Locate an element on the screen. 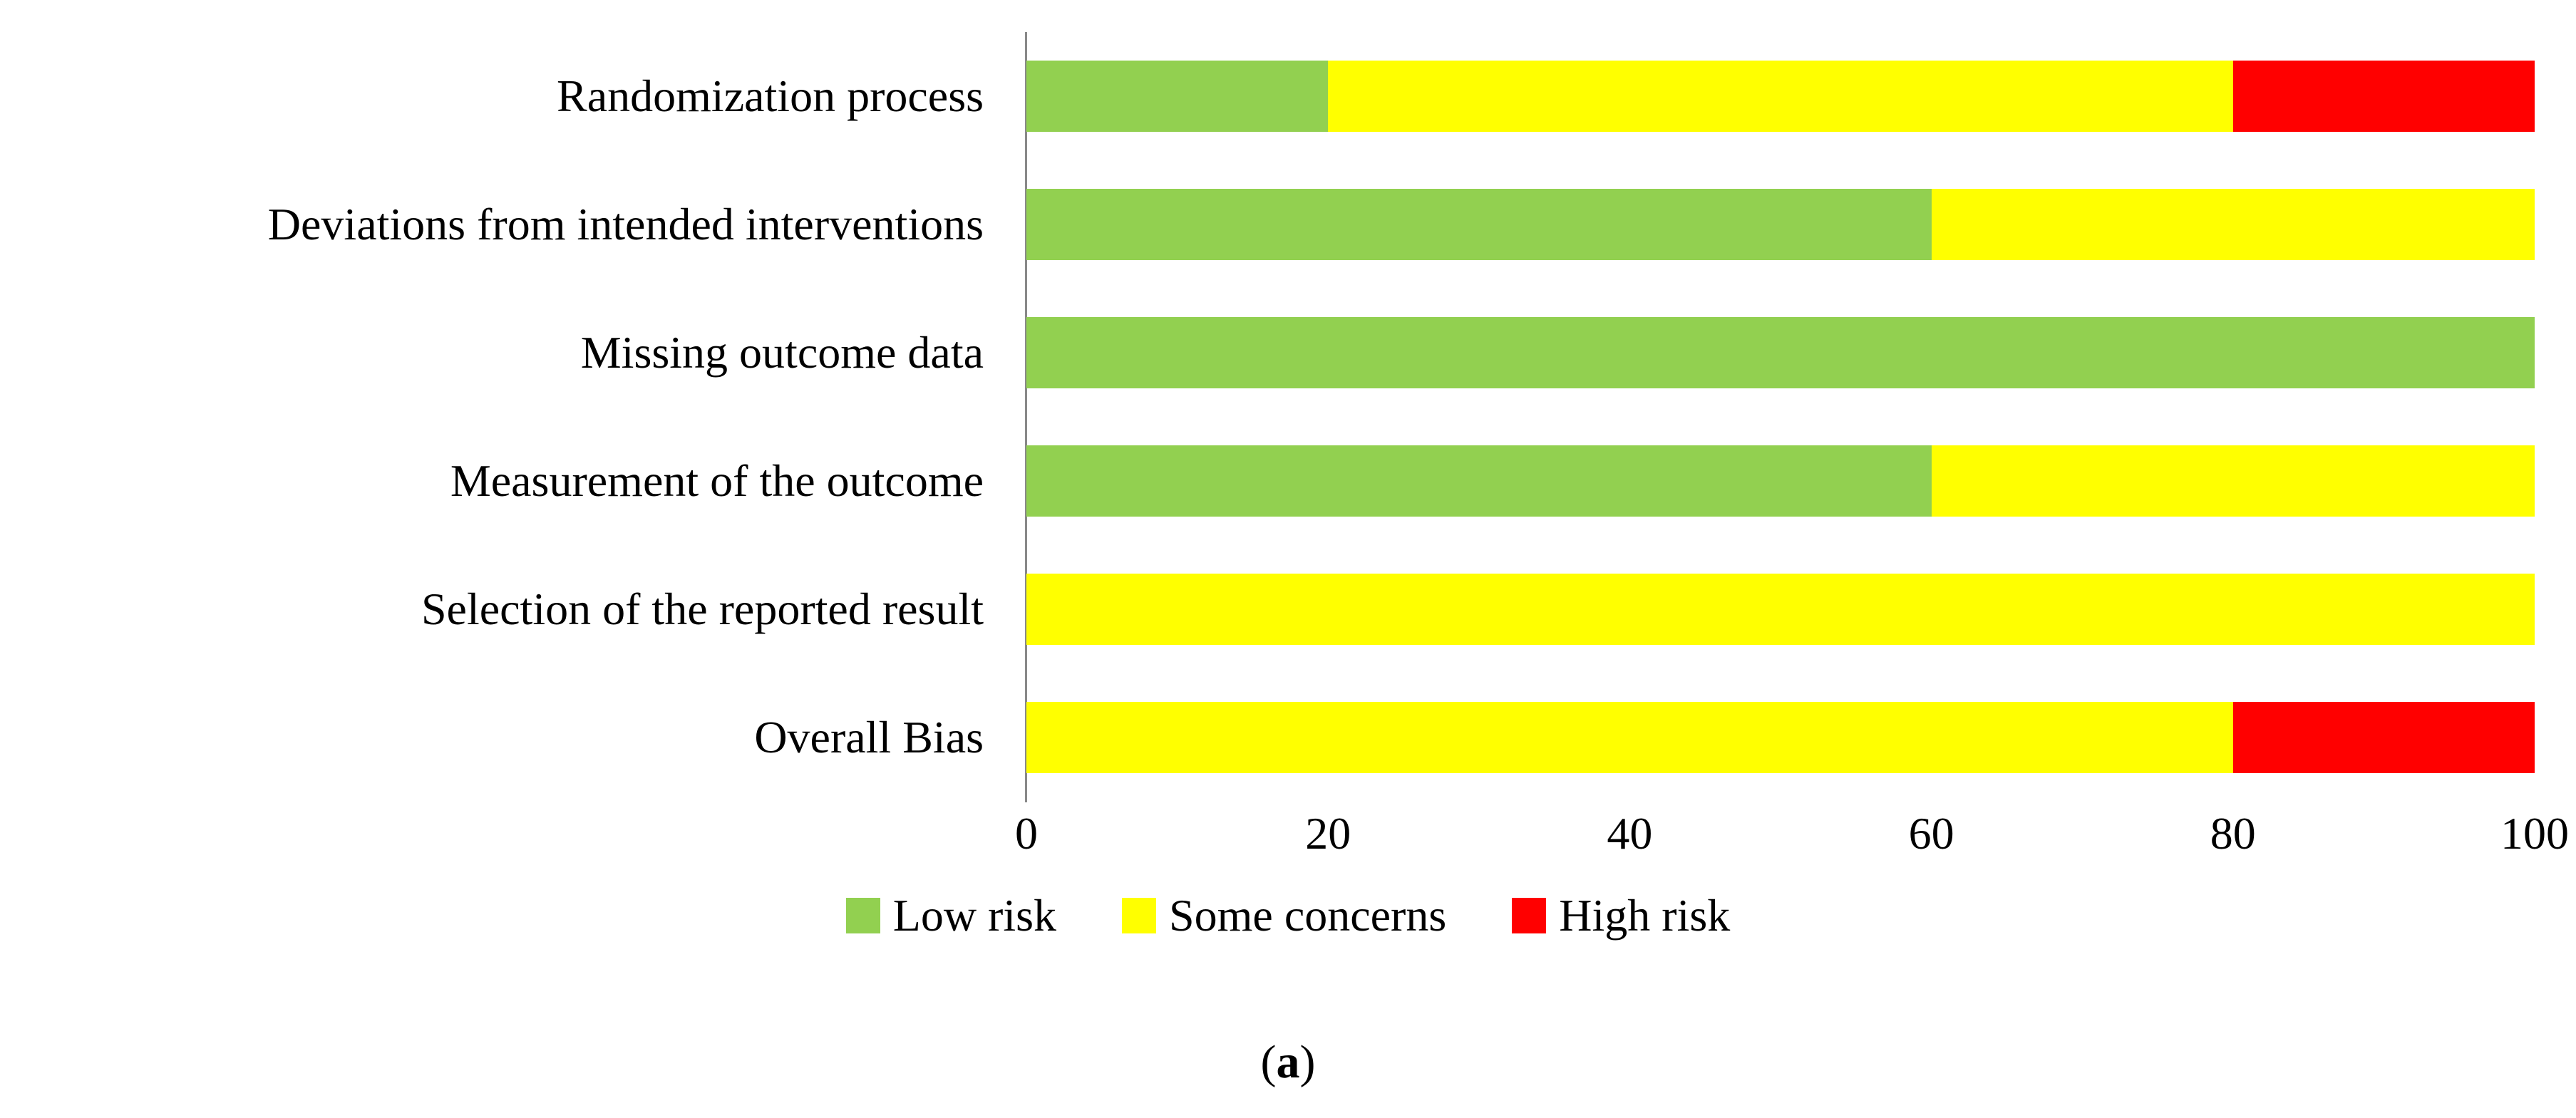 This screenshot has height=1118, width=2576. x-axis-tick-label: 80 is located at coordinates (2233, 833).